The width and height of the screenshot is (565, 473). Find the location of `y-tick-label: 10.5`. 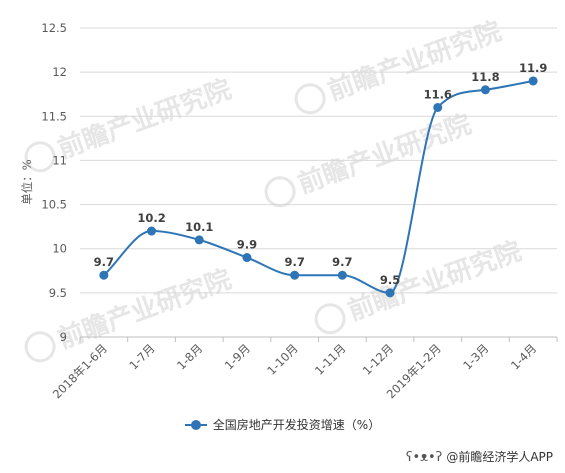

y-tick-label: 10.5 is located at coordinates (54, 205).